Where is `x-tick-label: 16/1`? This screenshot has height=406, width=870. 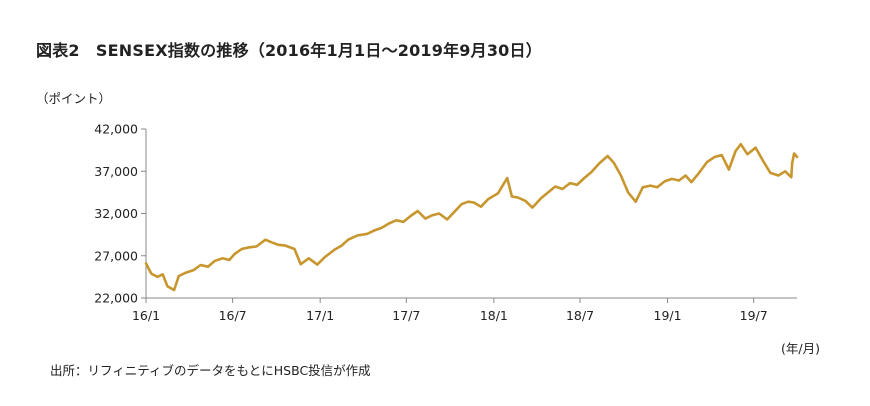
x-tick-label: 16/1 is located at coordinates (146, 315).